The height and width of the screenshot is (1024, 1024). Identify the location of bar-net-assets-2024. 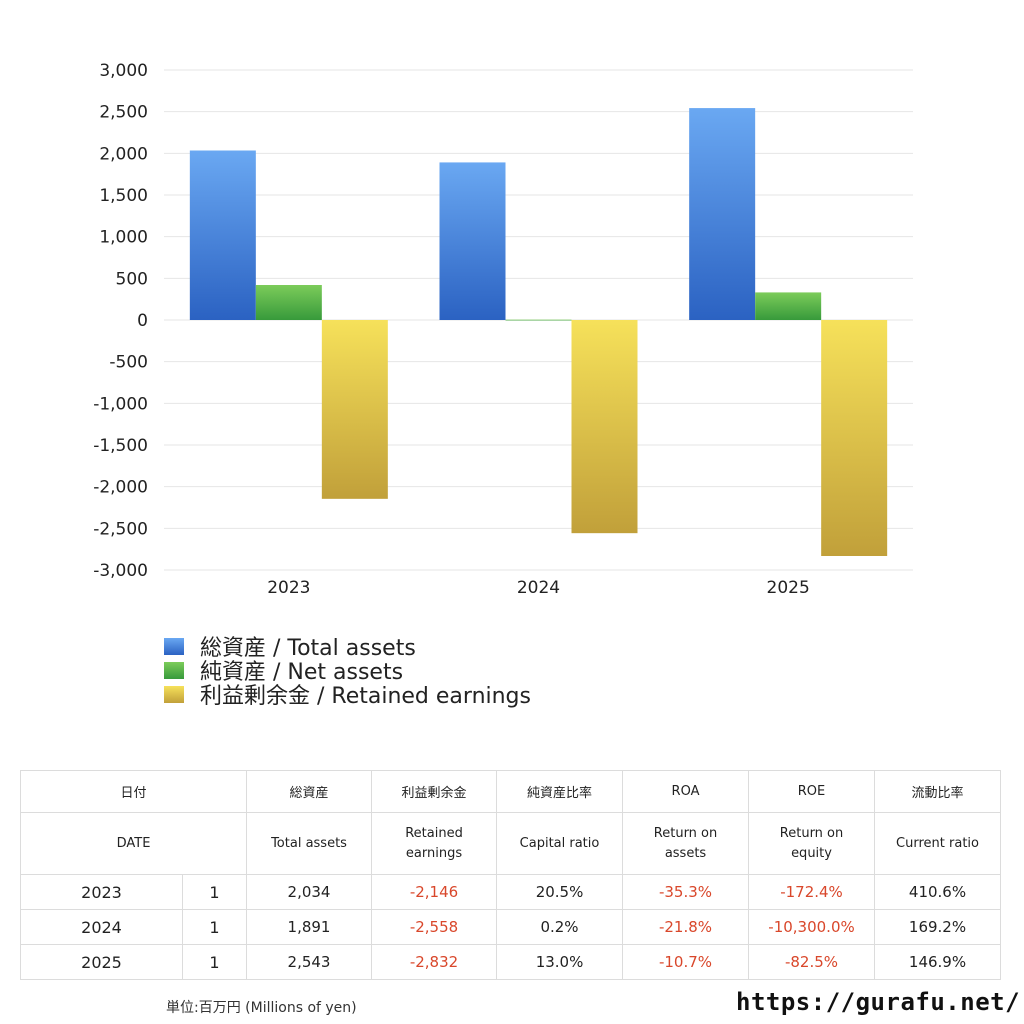
(538, 320).